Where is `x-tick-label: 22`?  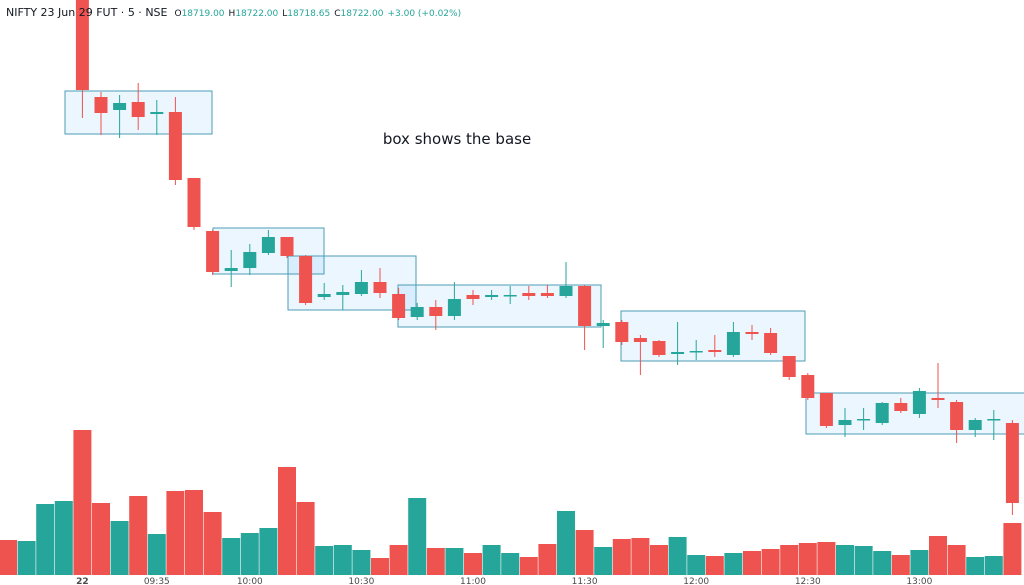 x-tick-label: 22 is located at coordinates (82, 581).